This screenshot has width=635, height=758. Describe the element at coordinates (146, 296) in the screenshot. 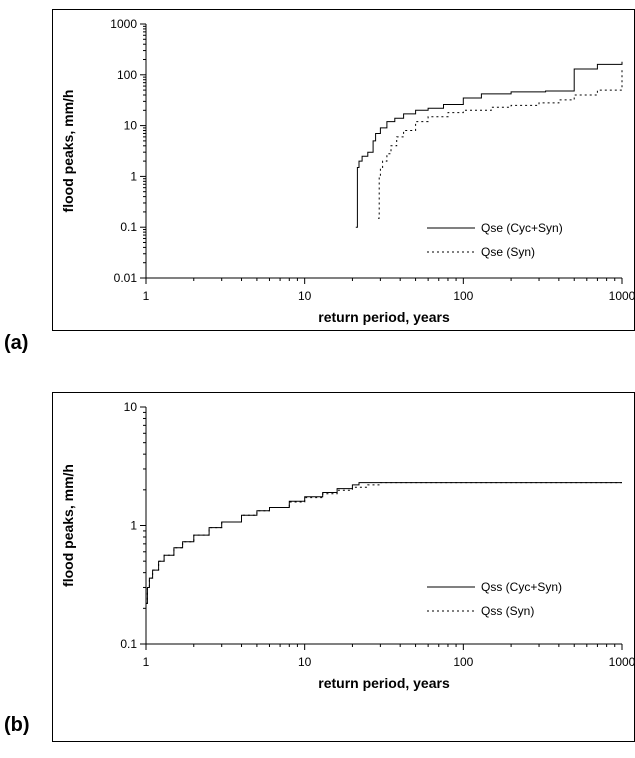

I see `chart-a-x-tick-label: 1` at that location.